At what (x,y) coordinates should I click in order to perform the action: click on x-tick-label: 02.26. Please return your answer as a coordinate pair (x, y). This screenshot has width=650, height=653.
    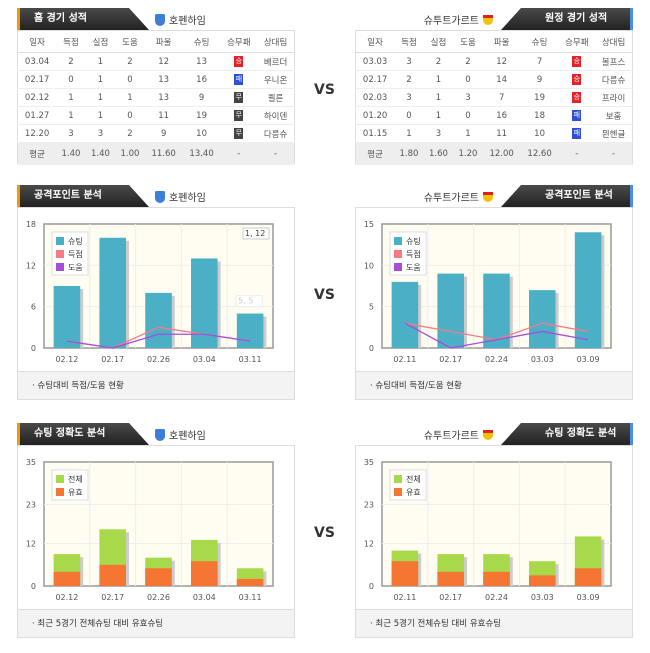
    Looking at the image, I should click on (158, 359).